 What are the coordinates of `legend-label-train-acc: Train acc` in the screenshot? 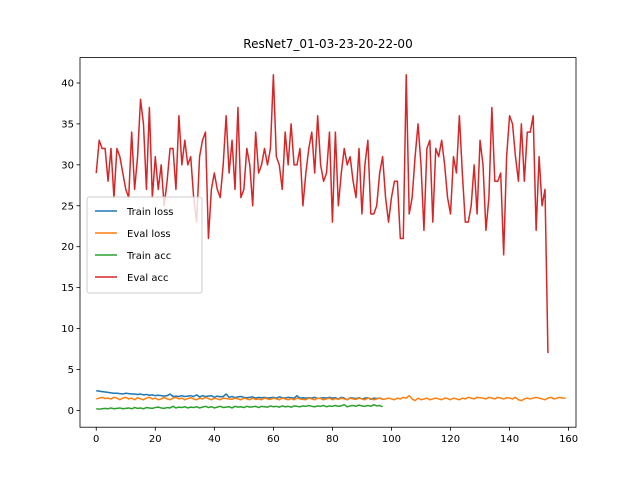 It's located at (148, 256).